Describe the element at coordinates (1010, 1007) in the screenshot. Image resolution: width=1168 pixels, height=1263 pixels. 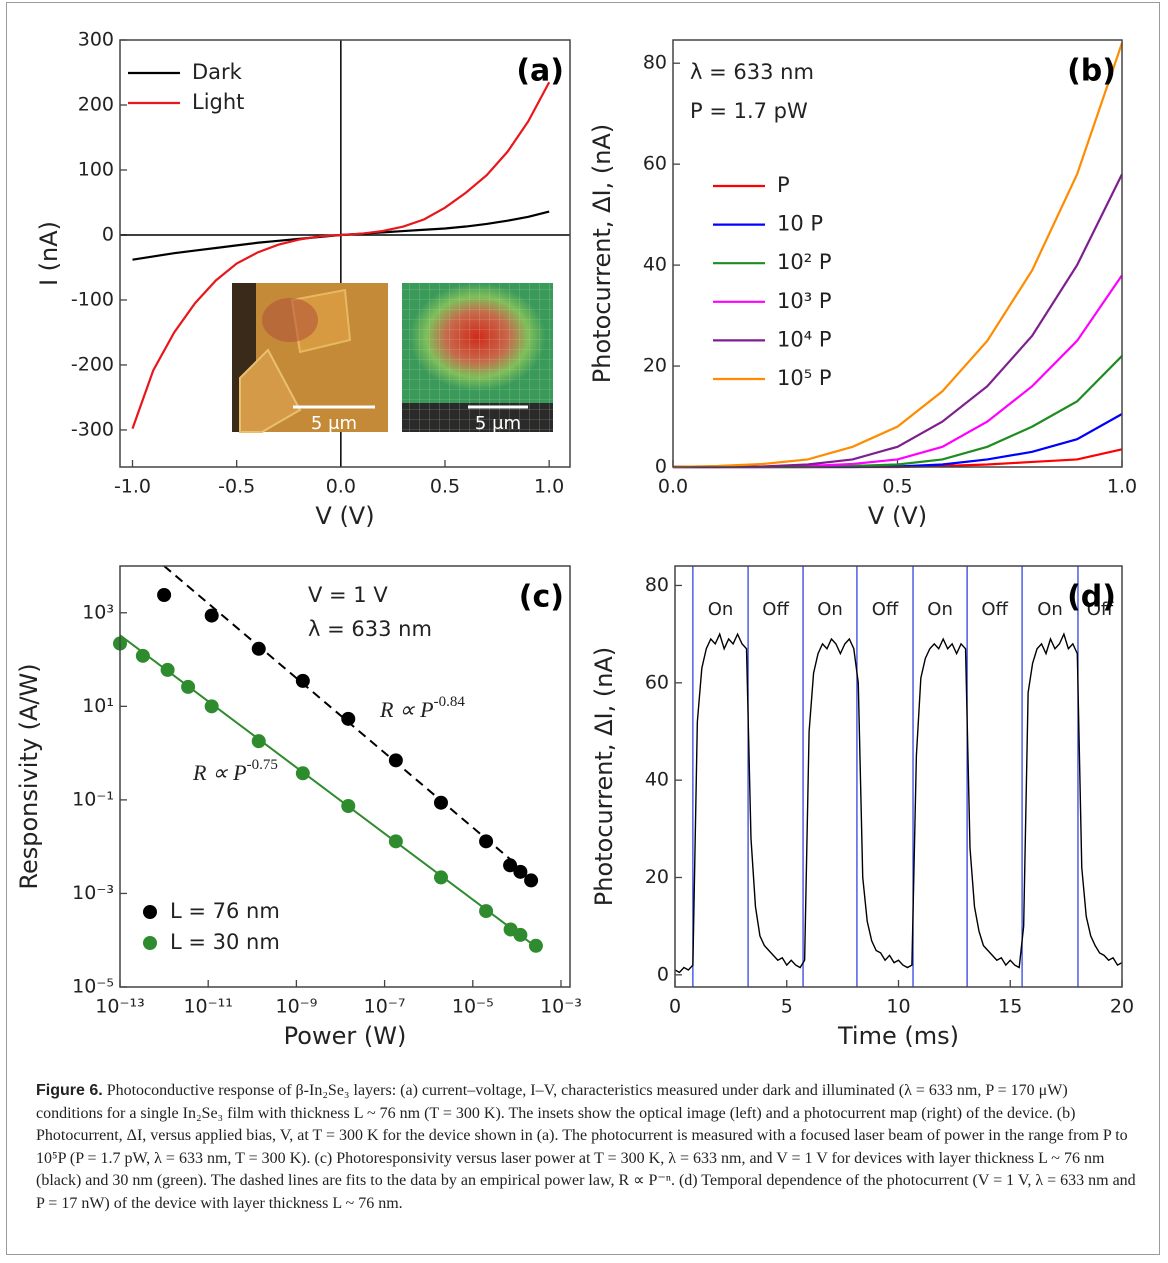
I see `x-tick-label: 15` at that location.